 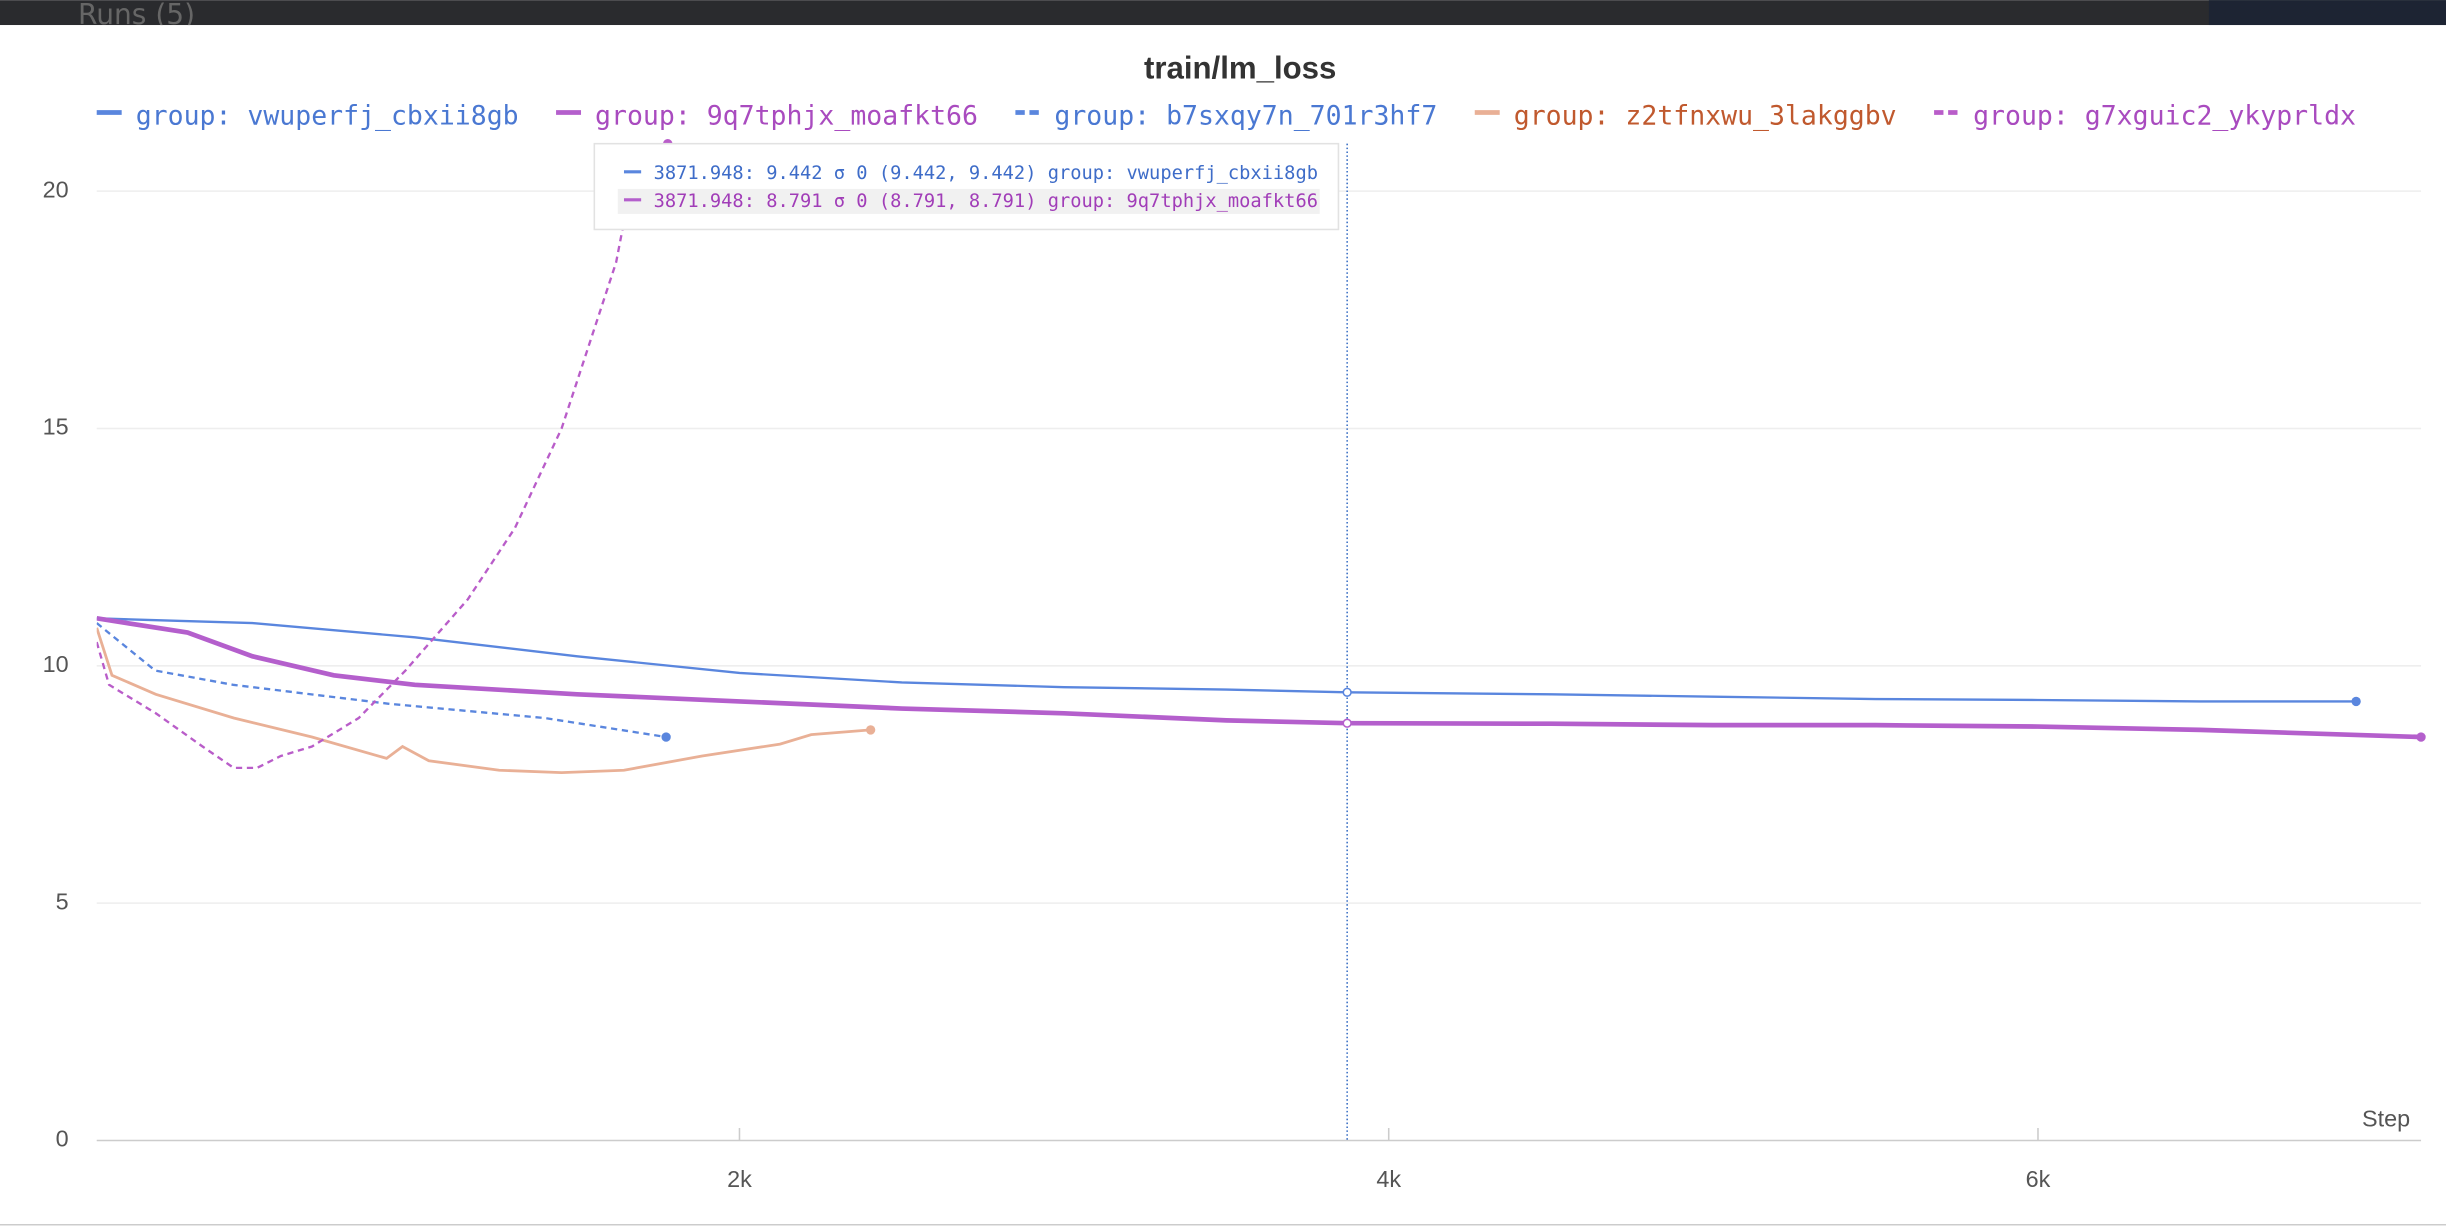 What do you see at coordinates (2386, 1118) in the screenshot?
I see `x-axis-label: Step` at bounding box center [2386, 1118].